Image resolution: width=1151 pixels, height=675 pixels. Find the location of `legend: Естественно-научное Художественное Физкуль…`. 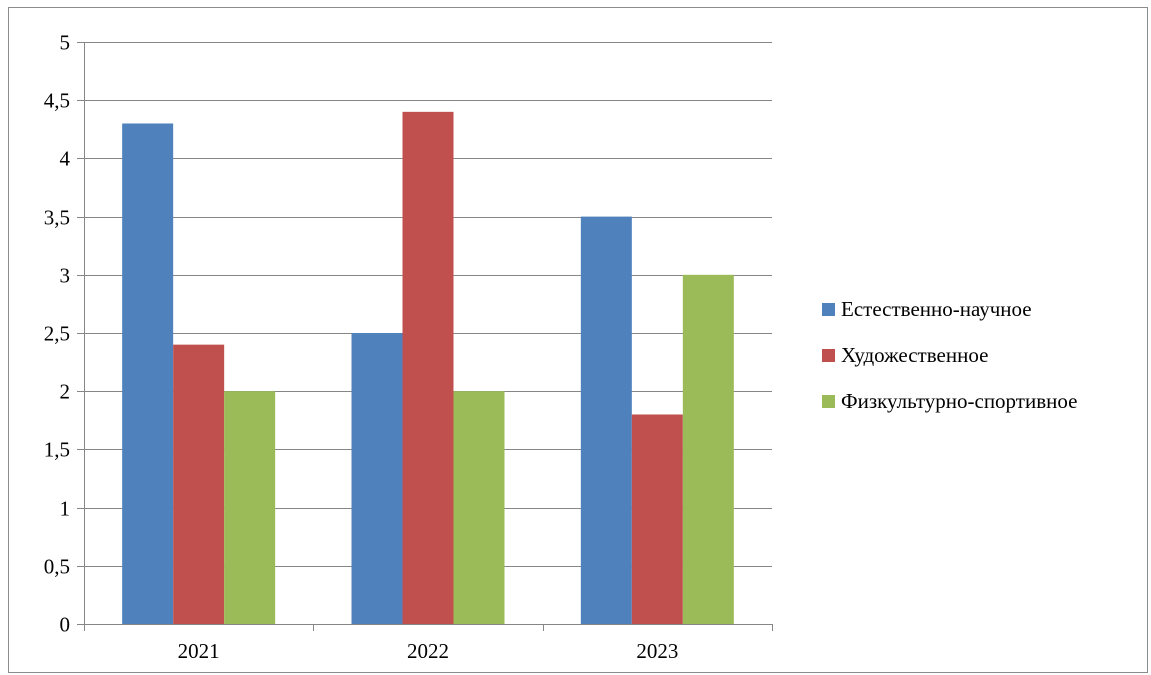

legend: Естественно-научное Художественное Физкуль… is located at coordinates (950, 366).